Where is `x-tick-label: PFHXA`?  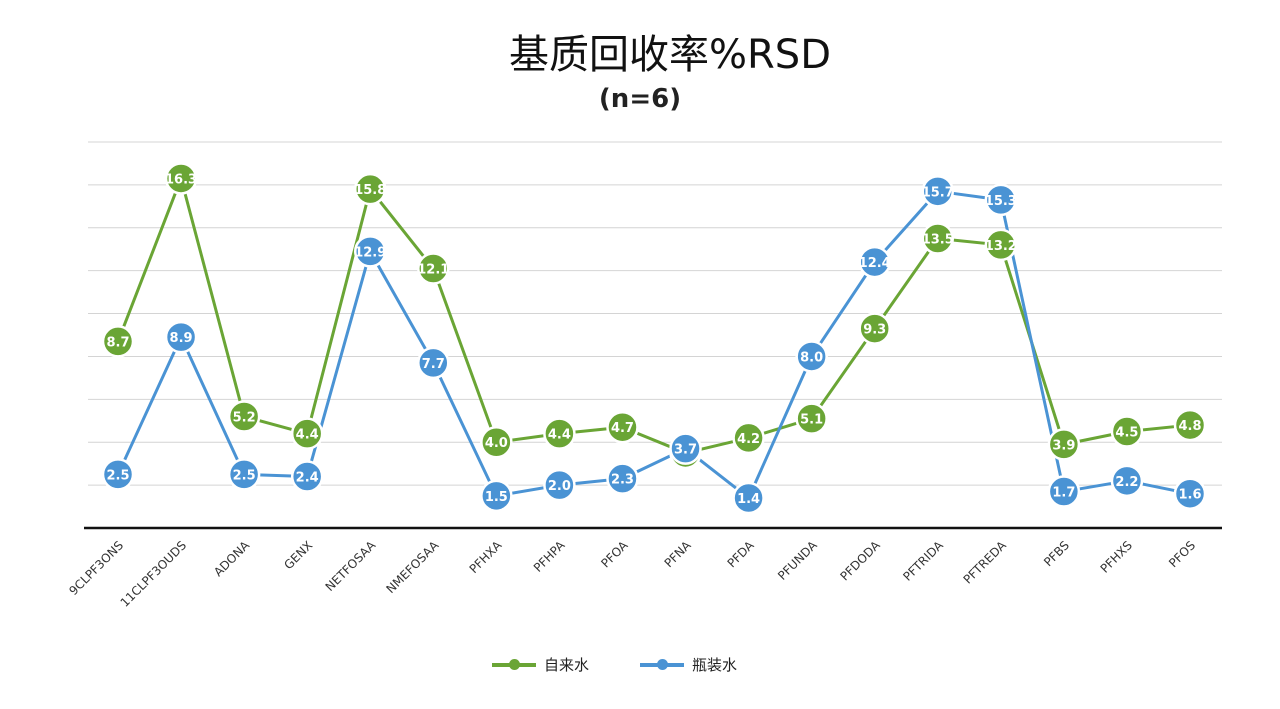 x-tick-label: PFHXA is located at coordinates (486, 557).